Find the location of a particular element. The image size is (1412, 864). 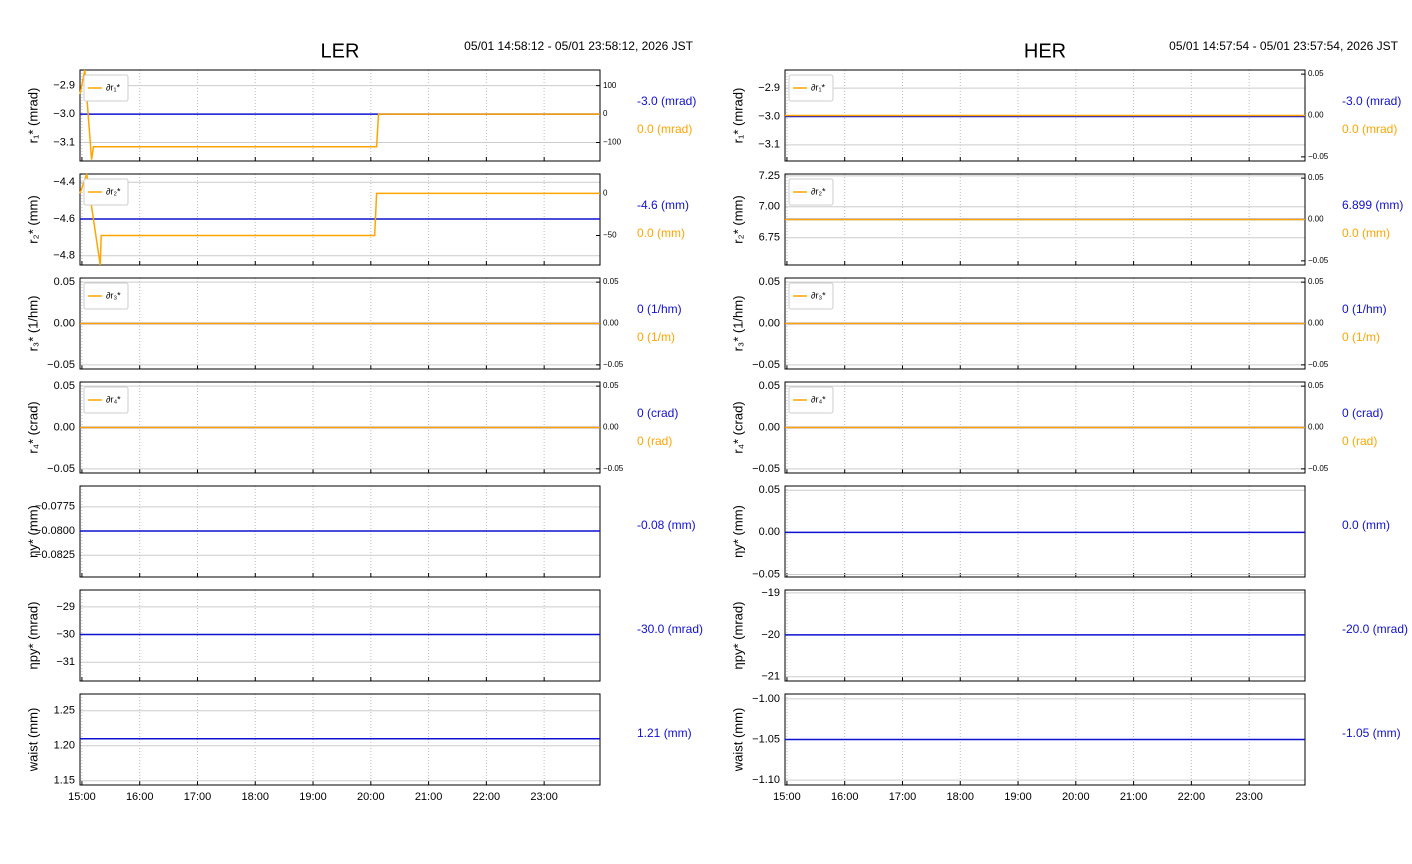

y-tick-label: −0.0775 is located at coordinates (55, 507).